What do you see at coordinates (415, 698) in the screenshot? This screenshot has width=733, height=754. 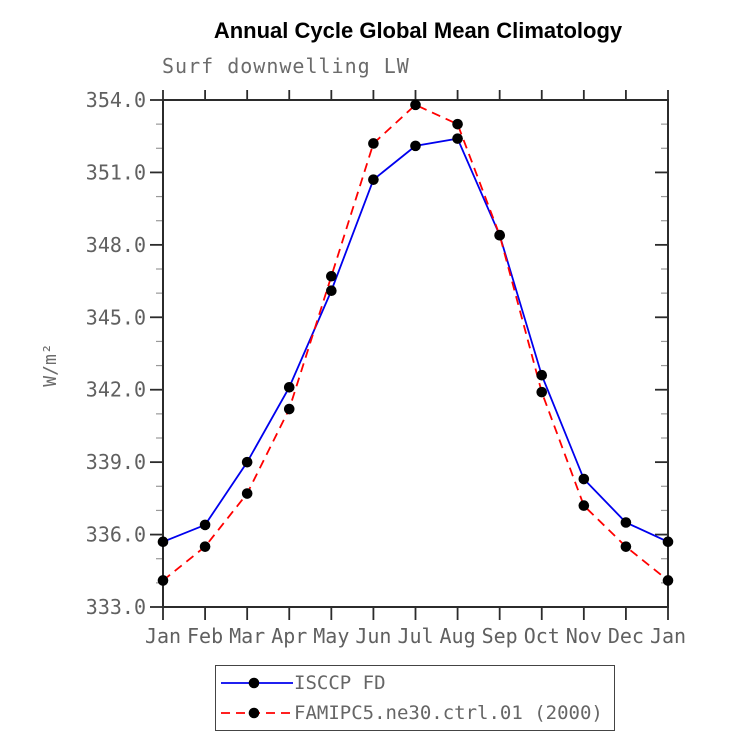 I see `legend-box: ISCCP FD FAMIPC5.ne30.ctrl.01 (2000)` at bounding box center [415, 698].